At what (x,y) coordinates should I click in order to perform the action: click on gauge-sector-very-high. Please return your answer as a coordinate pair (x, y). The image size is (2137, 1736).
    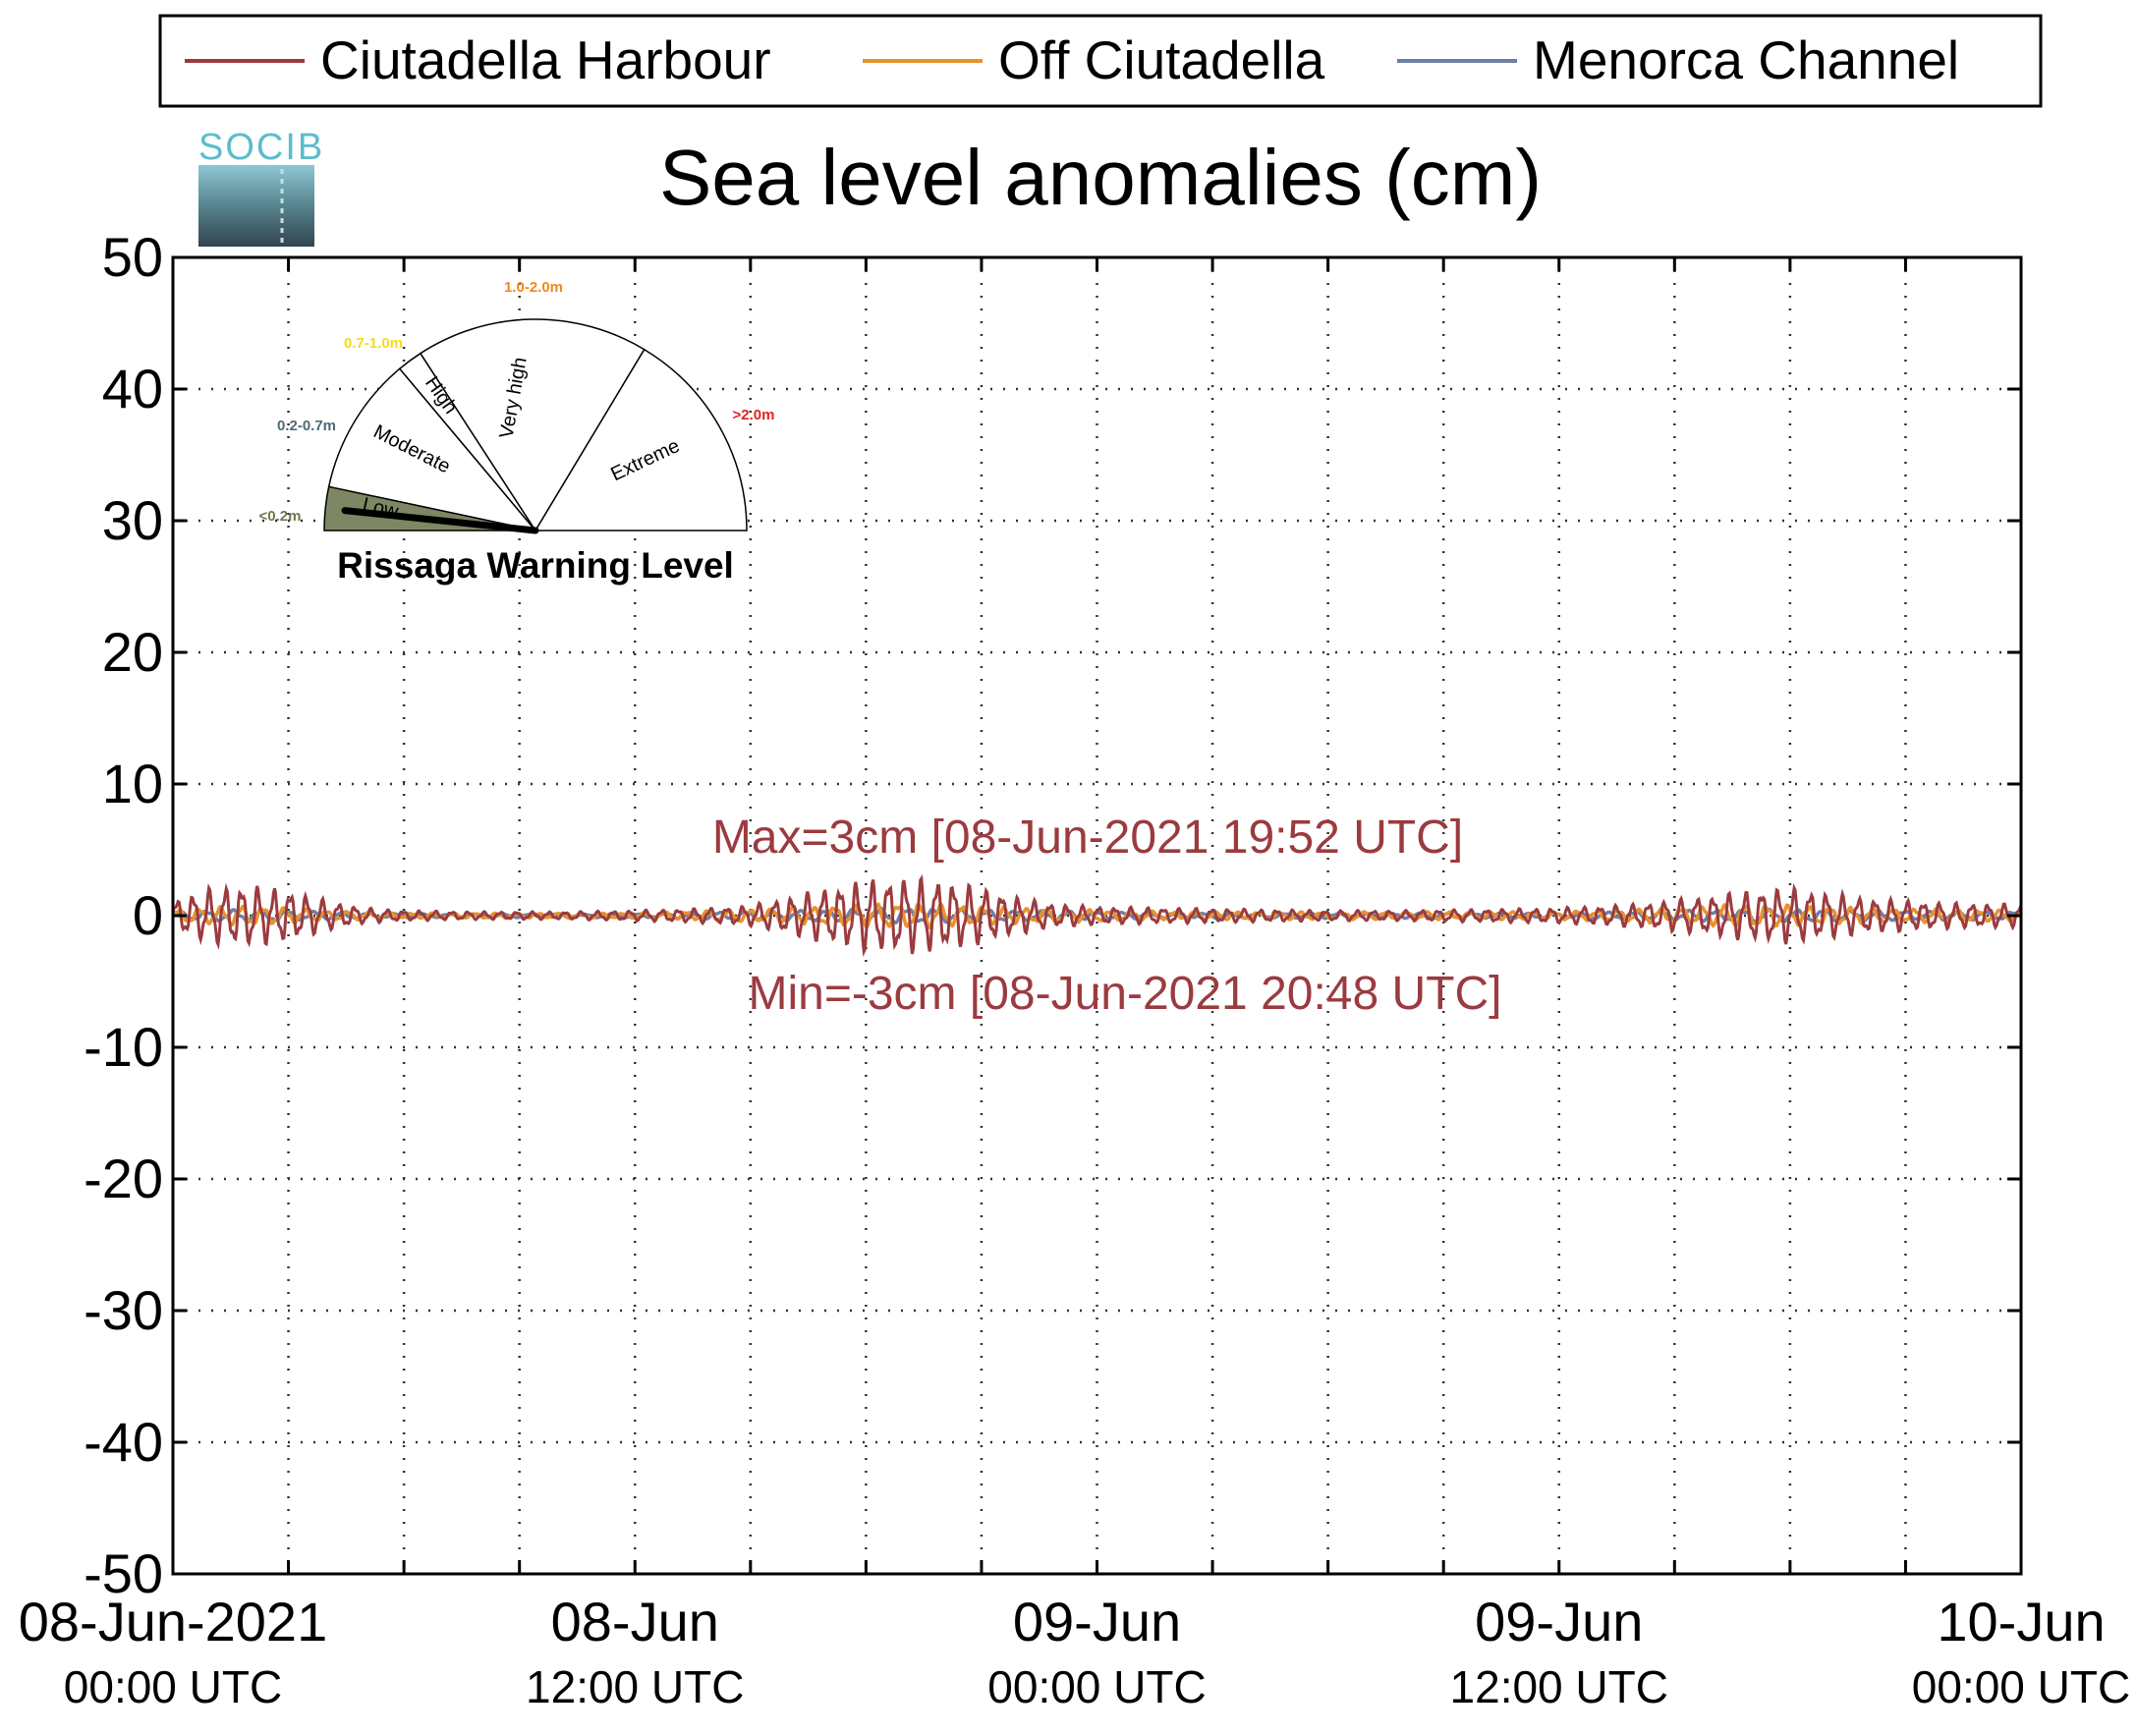
    Looking at the image, I should click on (532, 425).